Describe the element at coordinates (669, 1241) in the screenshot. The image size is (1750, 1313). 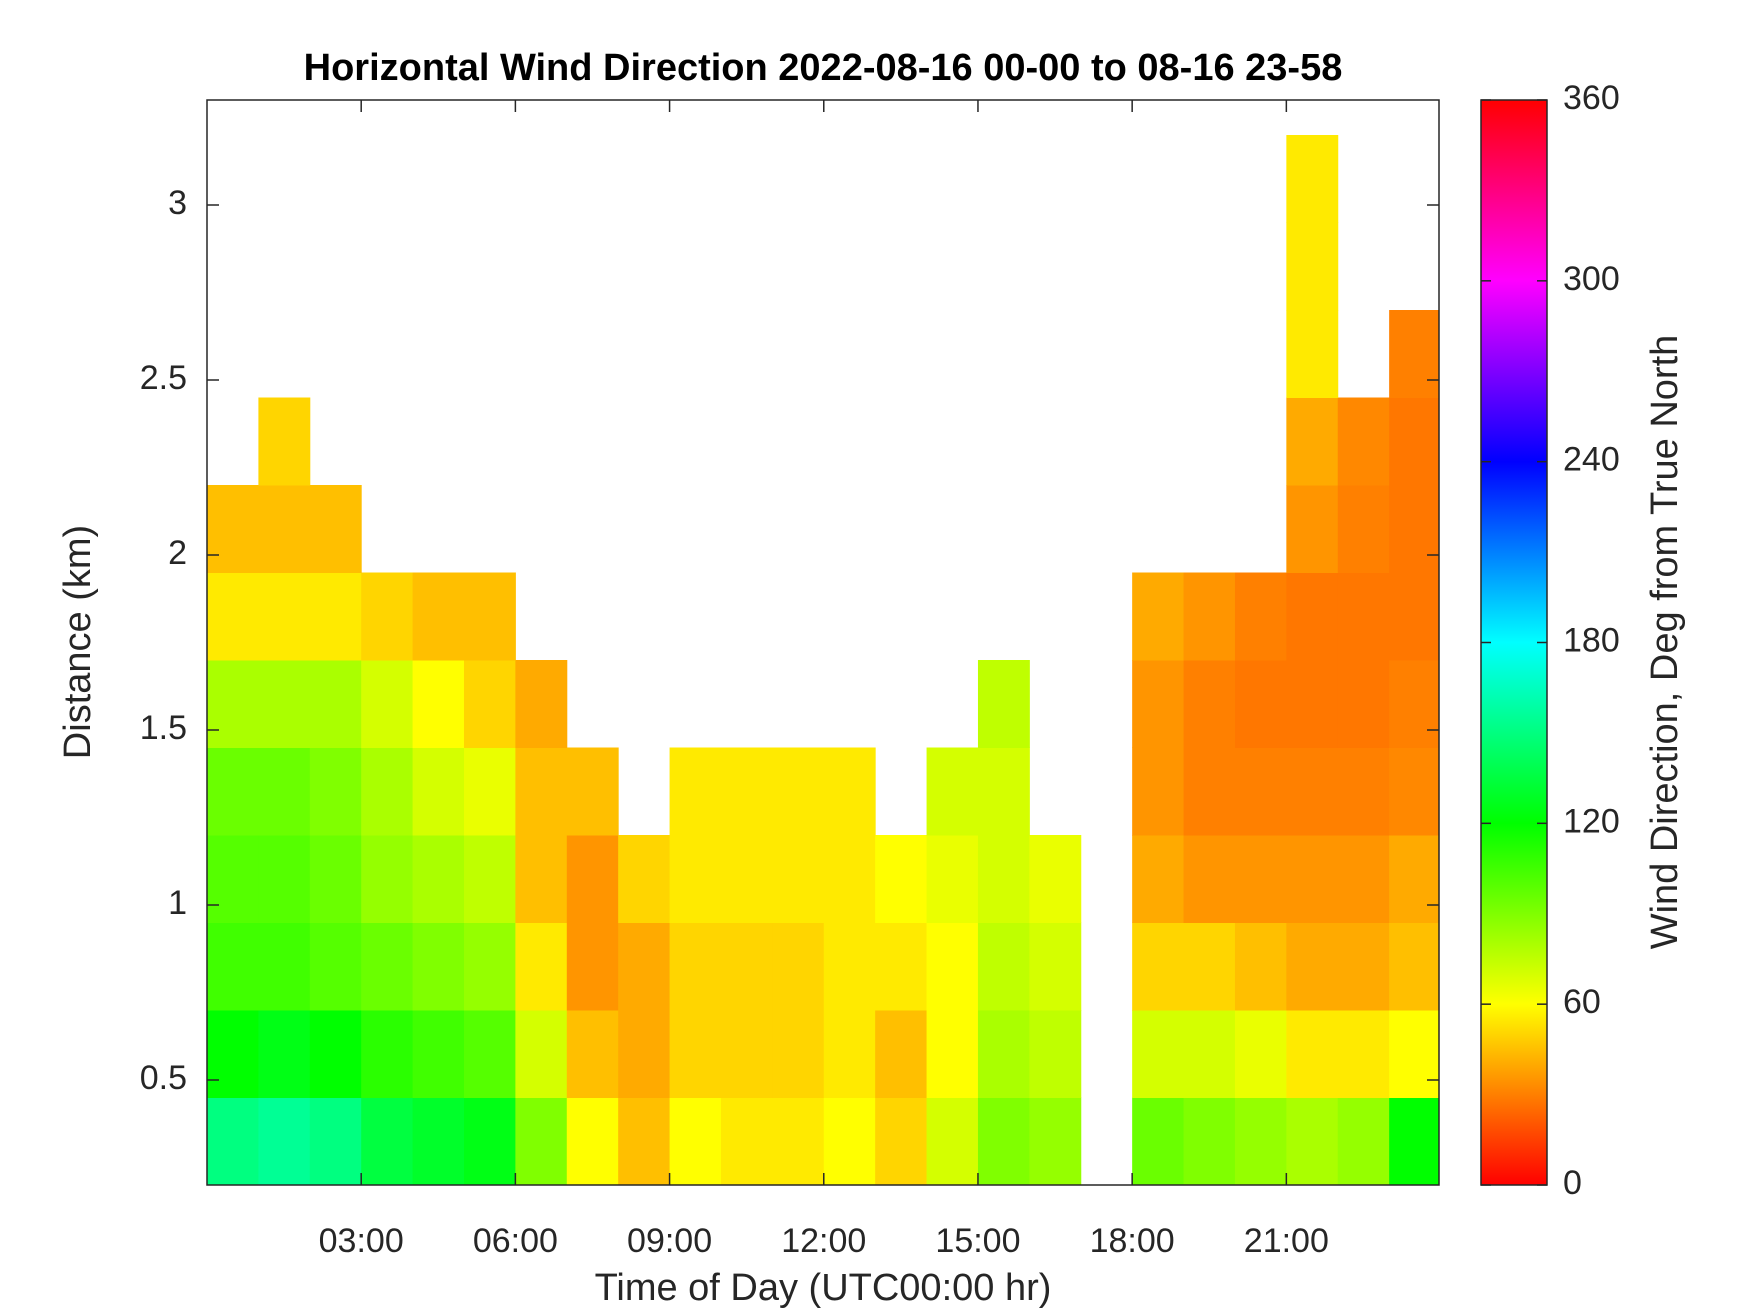
I see `x-tick-label: 09:00` at that location.